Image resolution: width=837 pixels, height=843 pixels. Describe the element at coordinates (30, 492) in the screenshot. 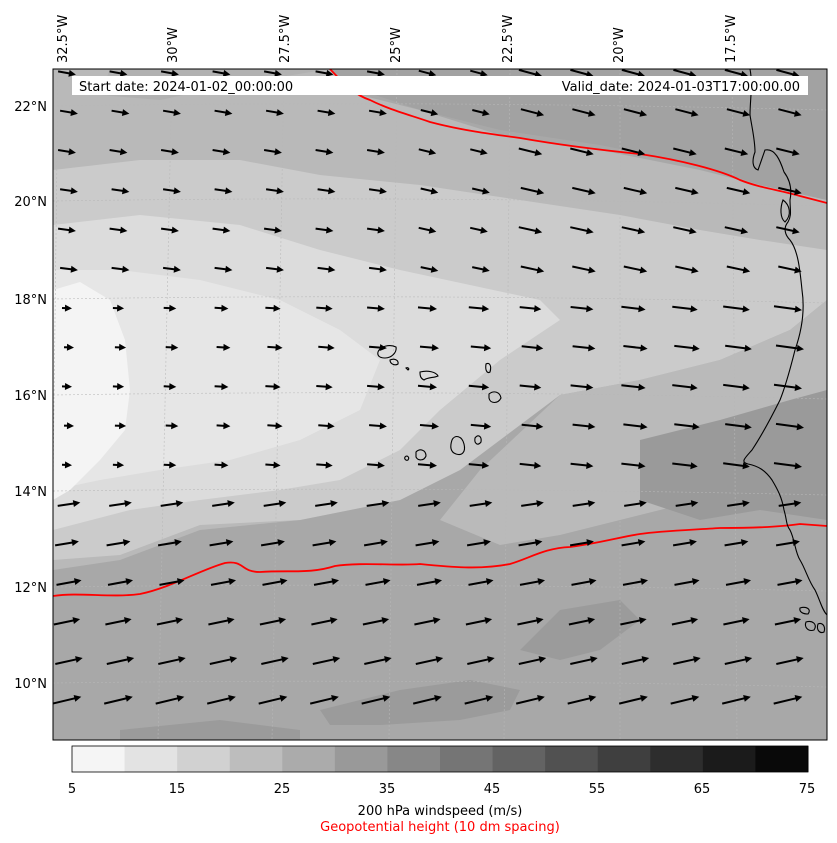

I see `latitude-label: 14°N` at that location.